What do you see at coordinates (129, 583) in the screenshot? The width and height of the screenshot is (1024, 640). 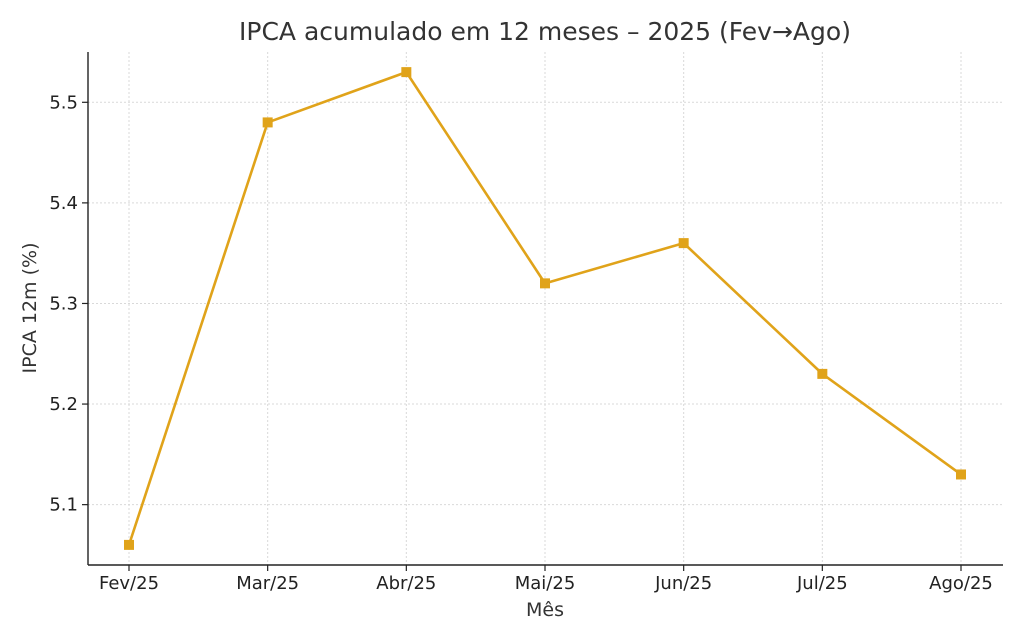 I see `x-tick-label: Fev/25` at bounding box center [129, 583].